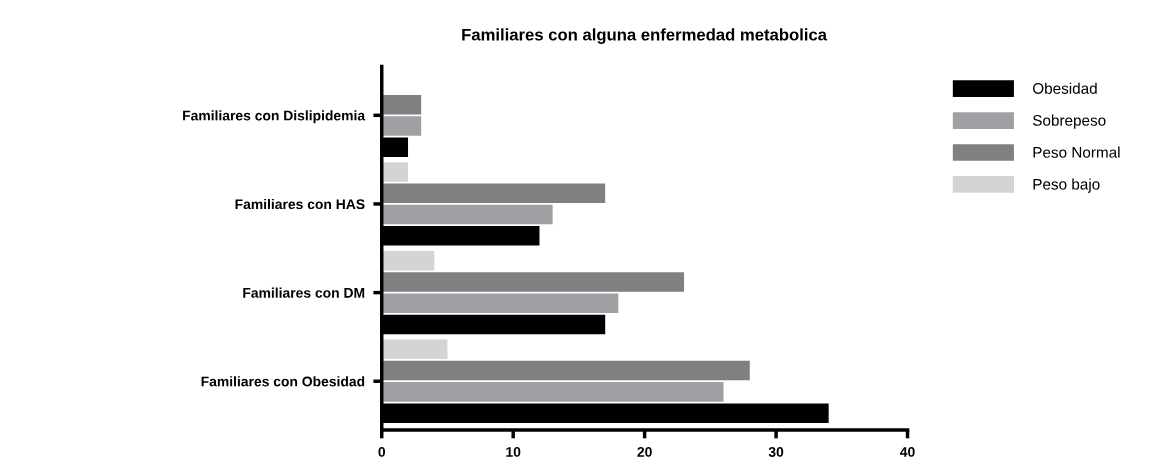  What do you see at coordinates (382, 452) in the screenshot?
I see `x-tick-label: 0` at bounding box center [382, 452].